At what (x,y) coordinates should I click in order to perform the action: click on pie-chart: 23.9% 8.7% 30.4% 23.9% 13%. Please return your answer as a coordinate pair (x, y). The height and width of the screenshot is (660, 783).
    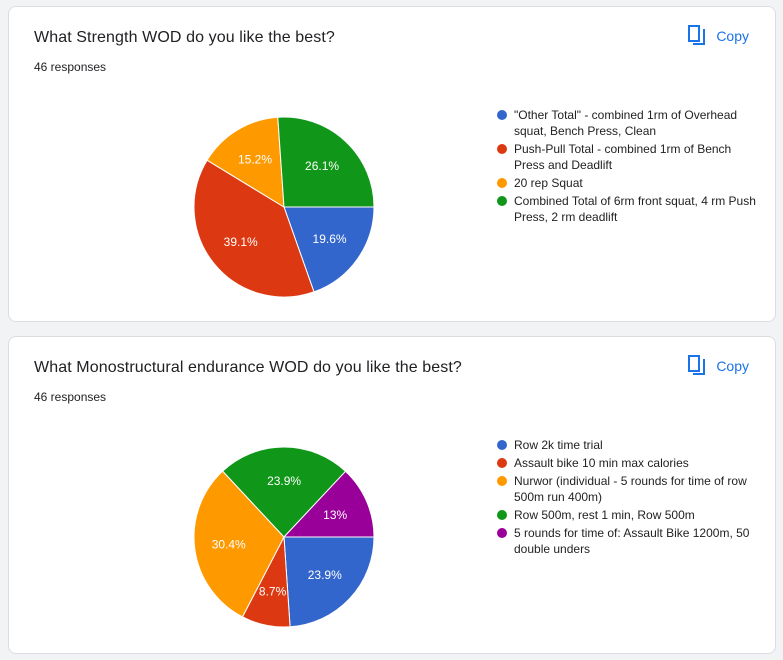
    Looking at the image, I should click on (284, 537).